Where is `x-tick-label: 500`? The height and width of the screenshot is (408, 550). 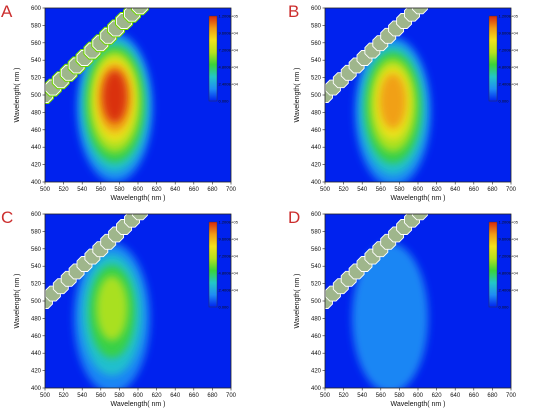
x-tick-label: 500 is located at coordinates (45, 190).